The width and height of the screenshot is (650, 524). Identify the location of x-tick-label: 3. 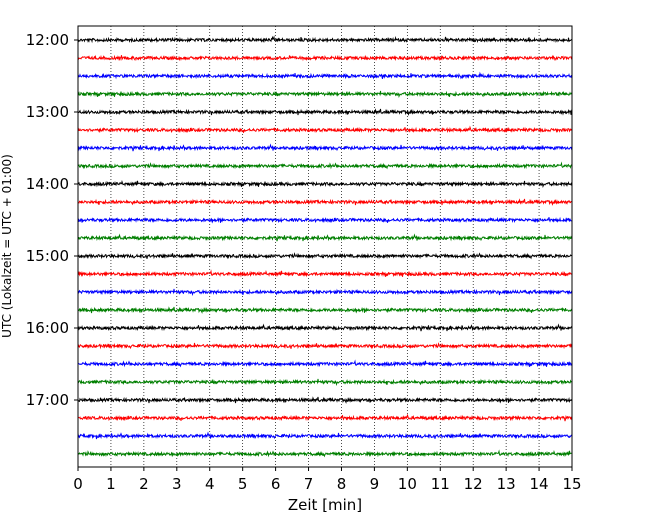
(177, 484).